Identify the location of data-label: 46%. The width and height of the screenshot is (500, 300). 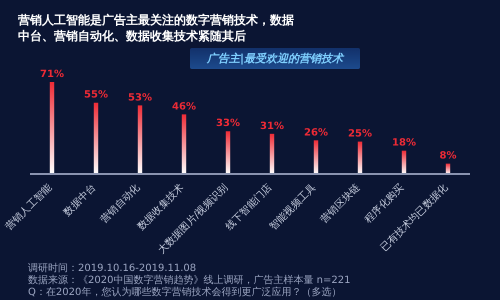
(184, 106).